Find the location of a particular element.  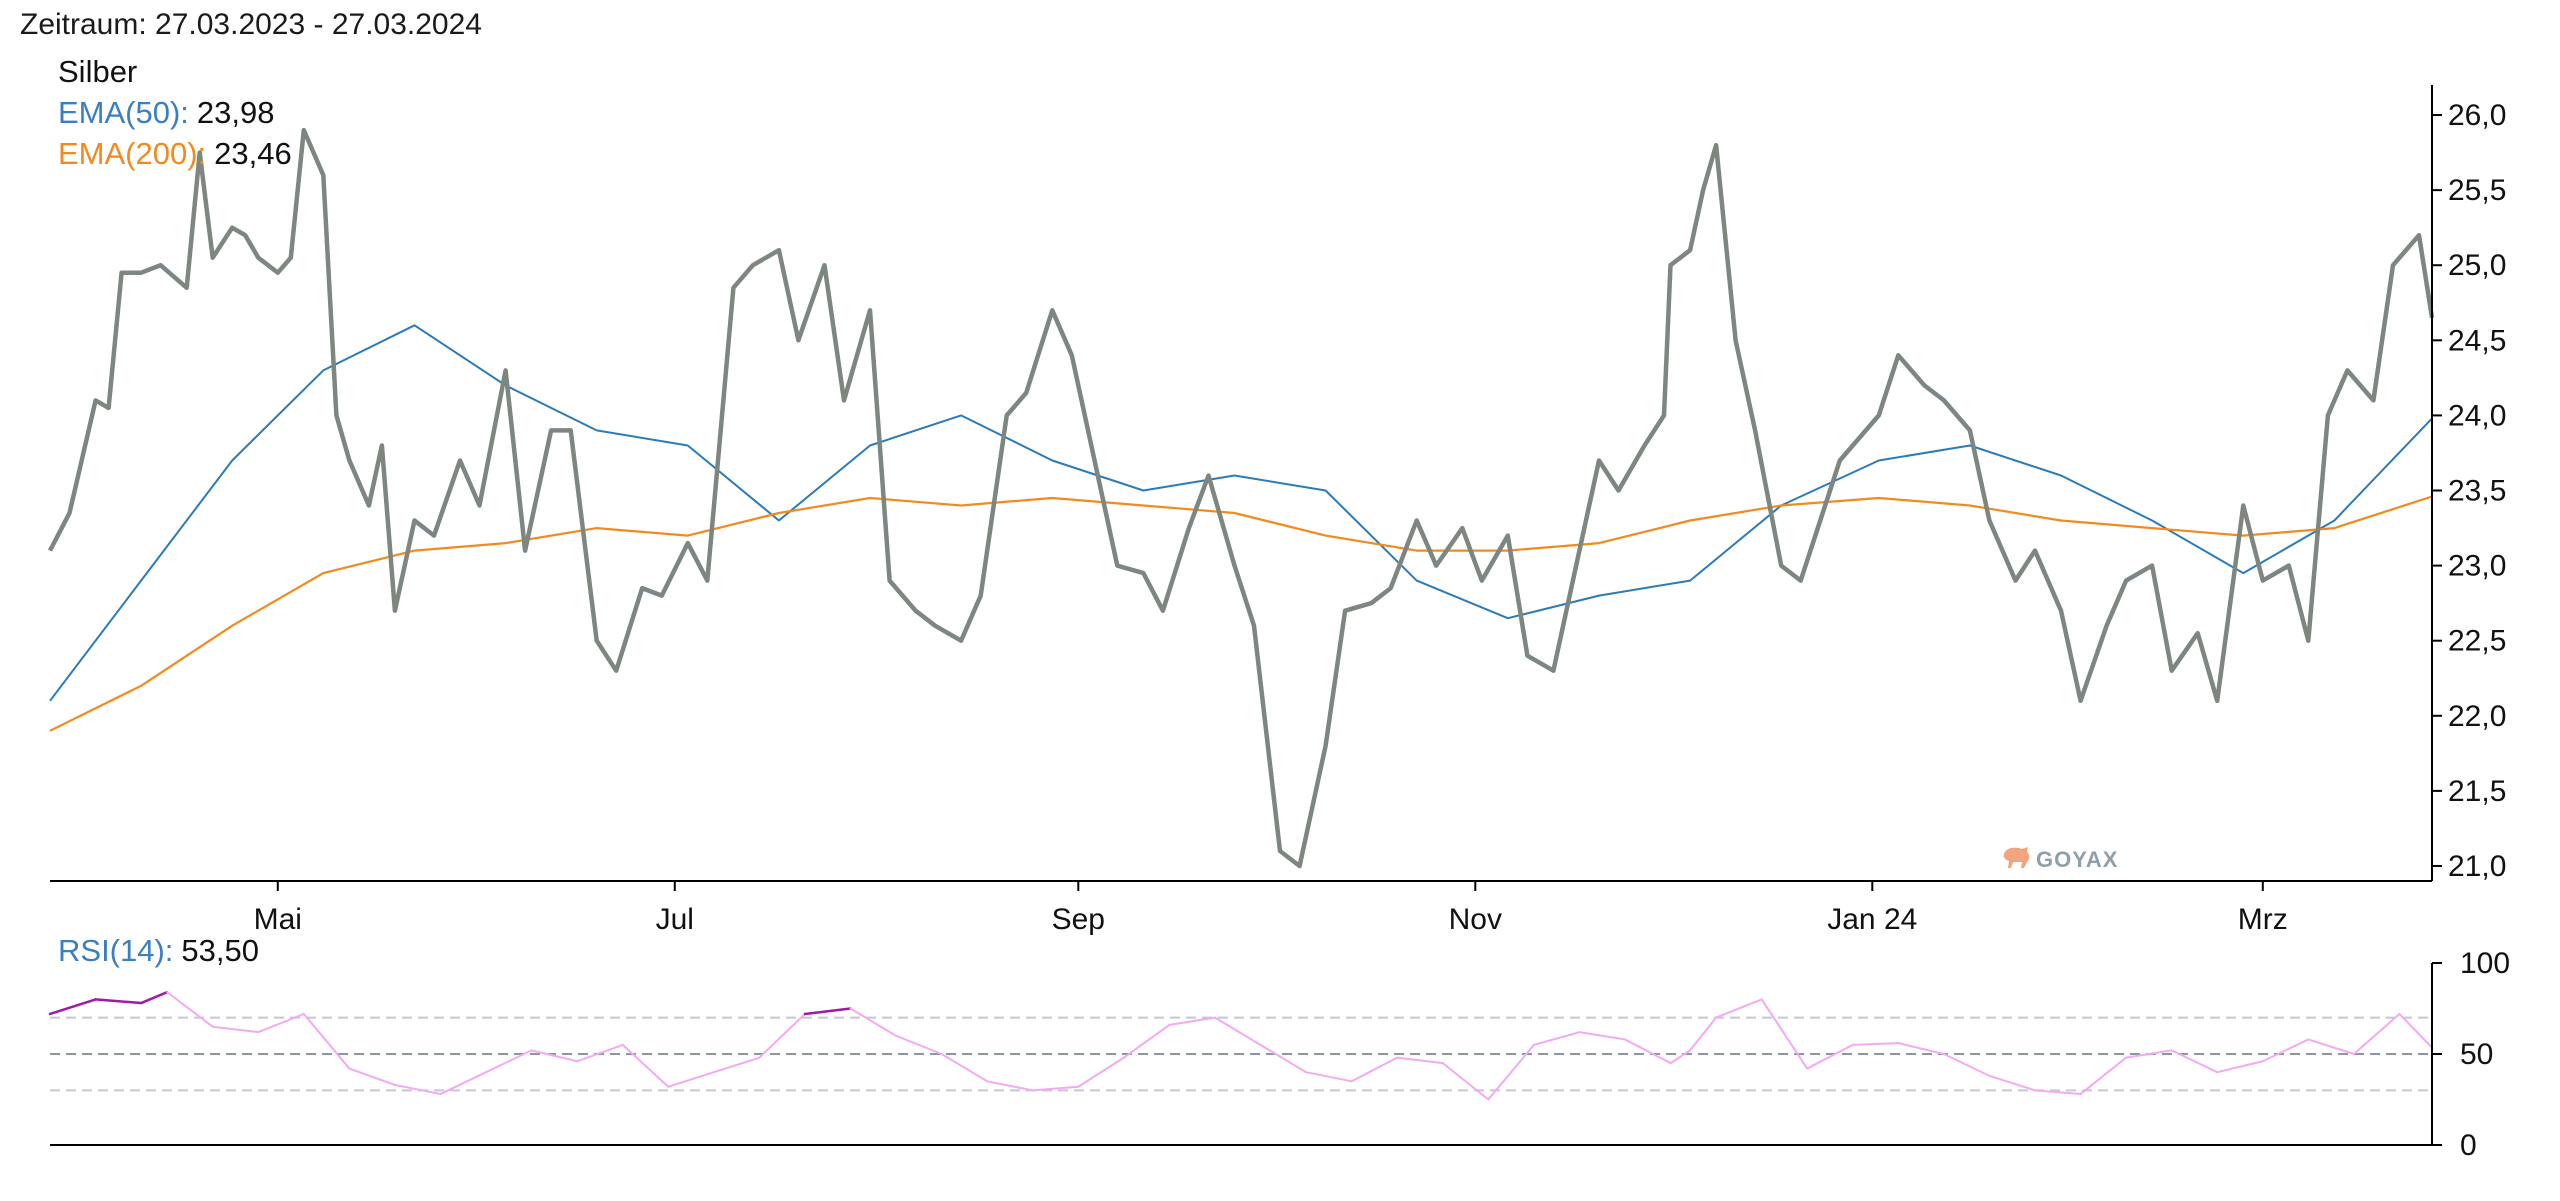

legend-rsi-value: 53,50 is located at coordinates (220, 950).